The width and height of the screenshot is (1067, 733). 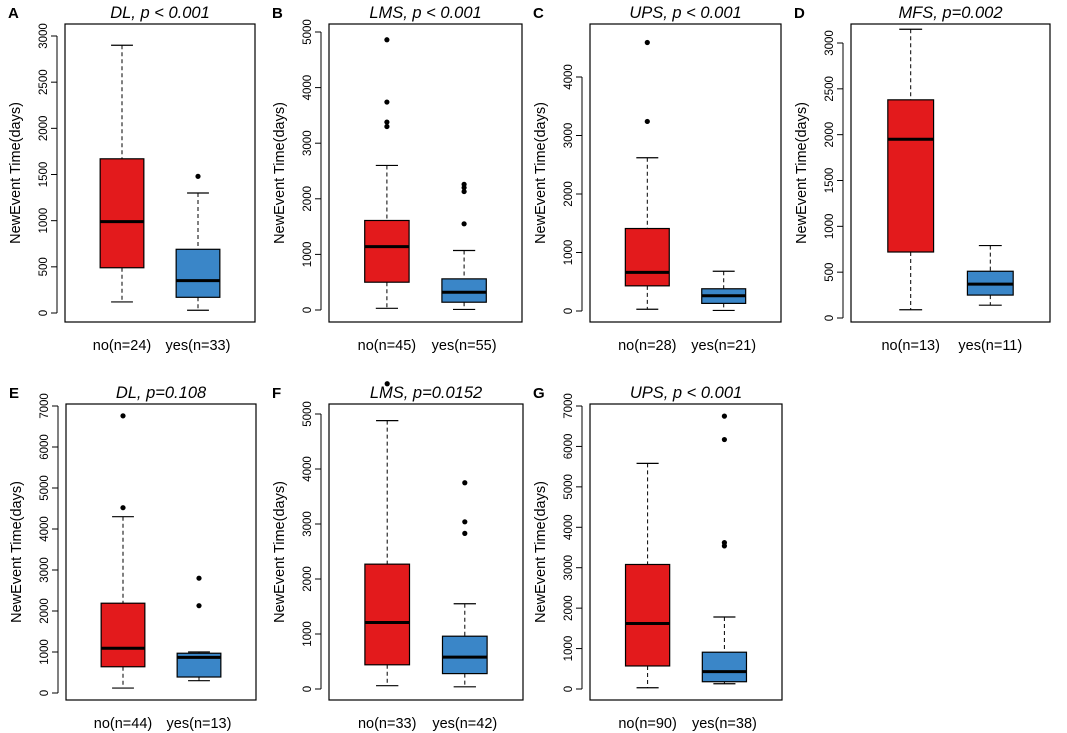 What do you see at coordinates (161, 393) in the screenshot?
I see `panel-title: DL, p=0.108` at bounding box center [161, 393].